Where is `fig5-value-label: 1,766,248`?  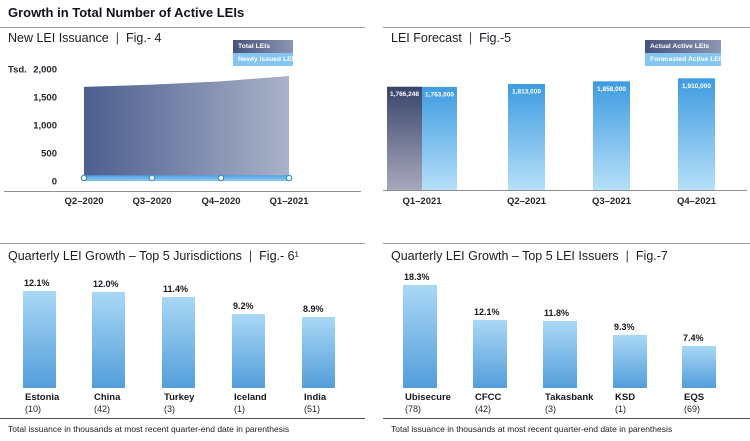
fig5-value-label: 1,766,248 is located at coordinates (404, 94).